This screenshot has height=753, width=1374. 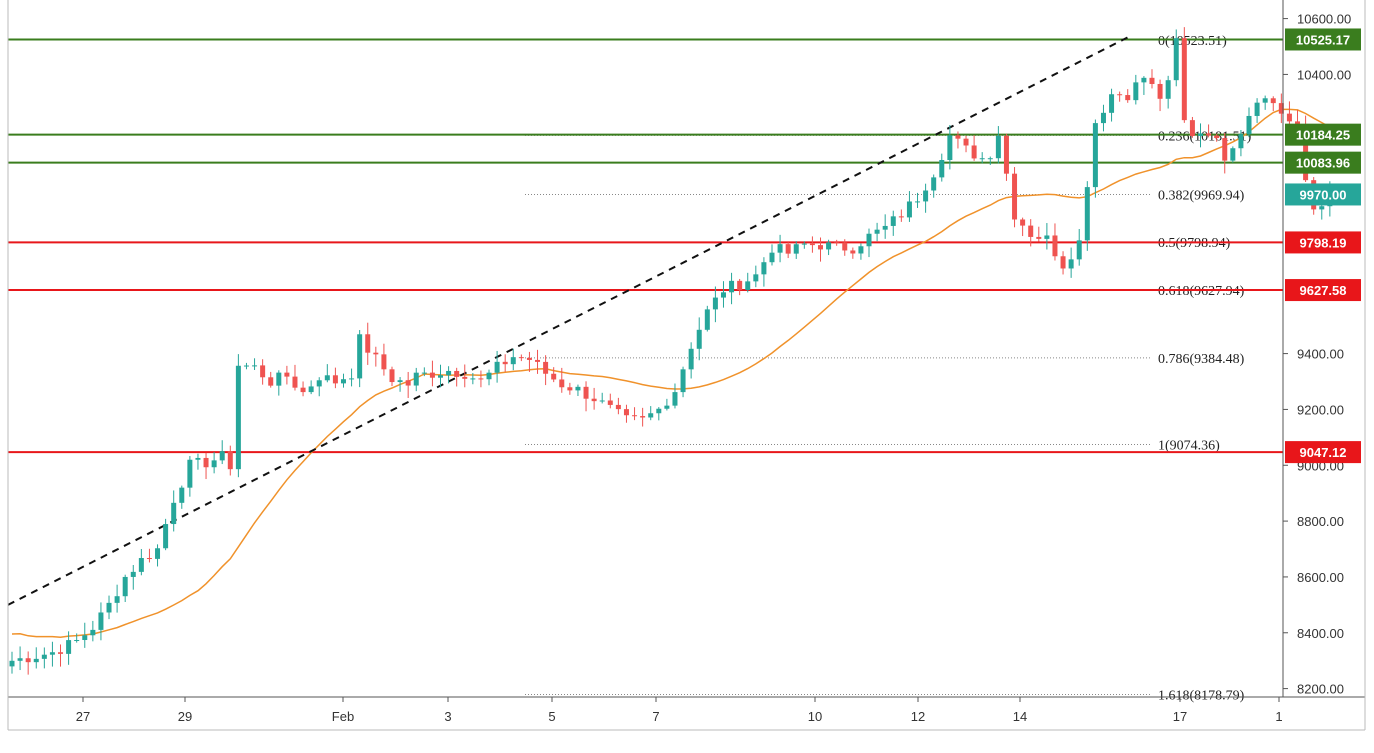 I want to click on x-axis: 27 29 Feb 3 5 7 10 12 14 17 1, so click(x=679, y=710).